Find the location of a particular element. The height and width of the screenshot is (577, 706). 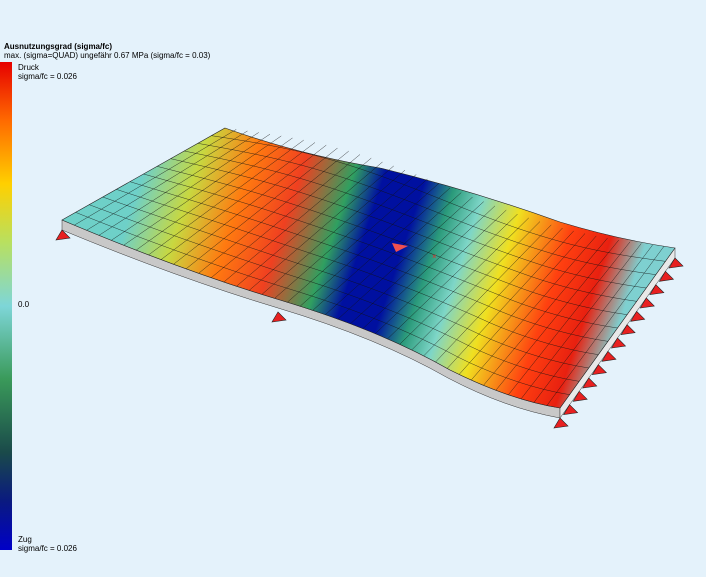

legend-top-value: sigma/fc = 0.026 is located at coordinates (47, 76).